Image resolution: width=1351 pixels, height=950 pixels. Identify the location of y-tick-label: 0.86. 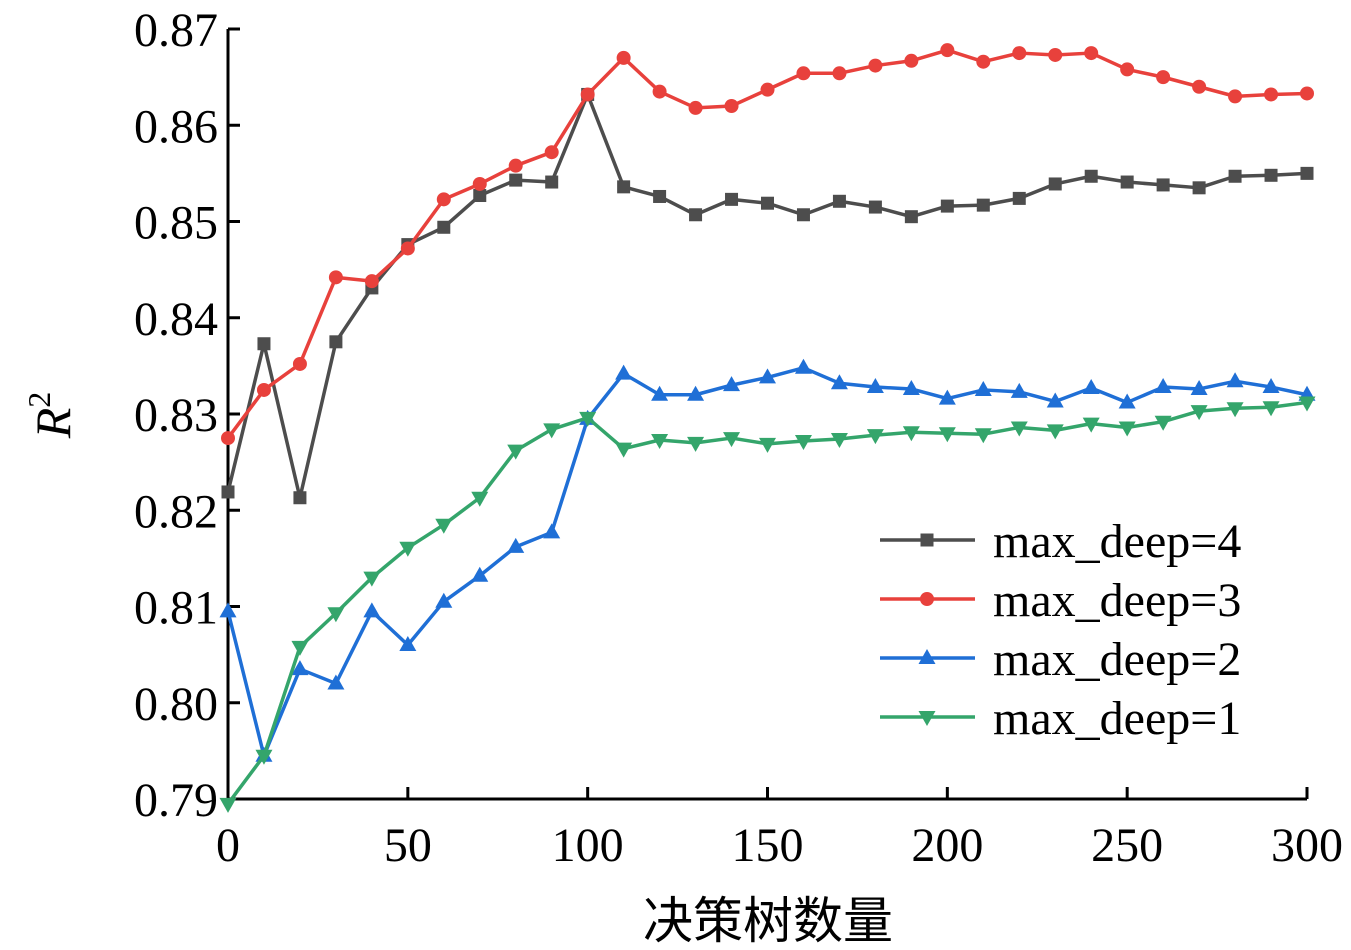
(176, 126).